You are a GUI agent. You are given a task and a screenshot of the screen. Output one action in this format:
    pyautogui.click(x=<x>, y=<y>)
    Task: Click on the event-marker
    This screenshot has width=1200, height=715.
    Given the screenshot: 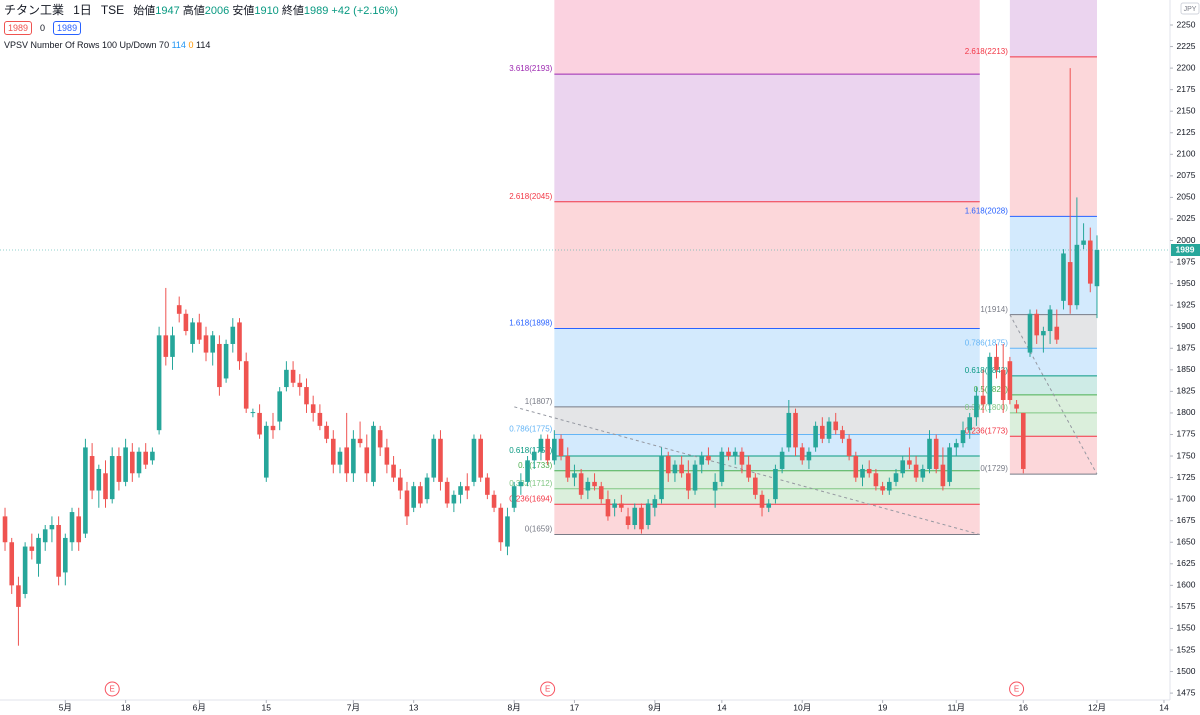 What is the action you would take?
    pyautogui.click(x=112, y=689)
    